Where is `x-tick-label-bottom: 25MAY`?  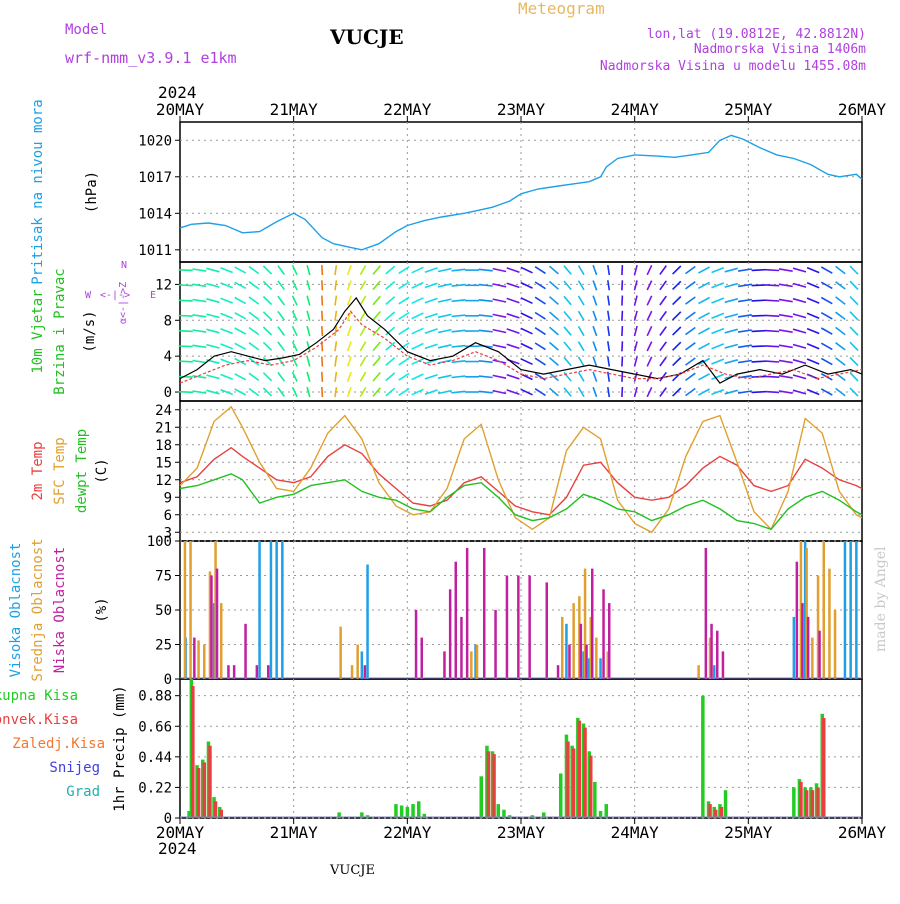 x-tick-label-bottom: 25MAY is located at coordinates (748, 832).